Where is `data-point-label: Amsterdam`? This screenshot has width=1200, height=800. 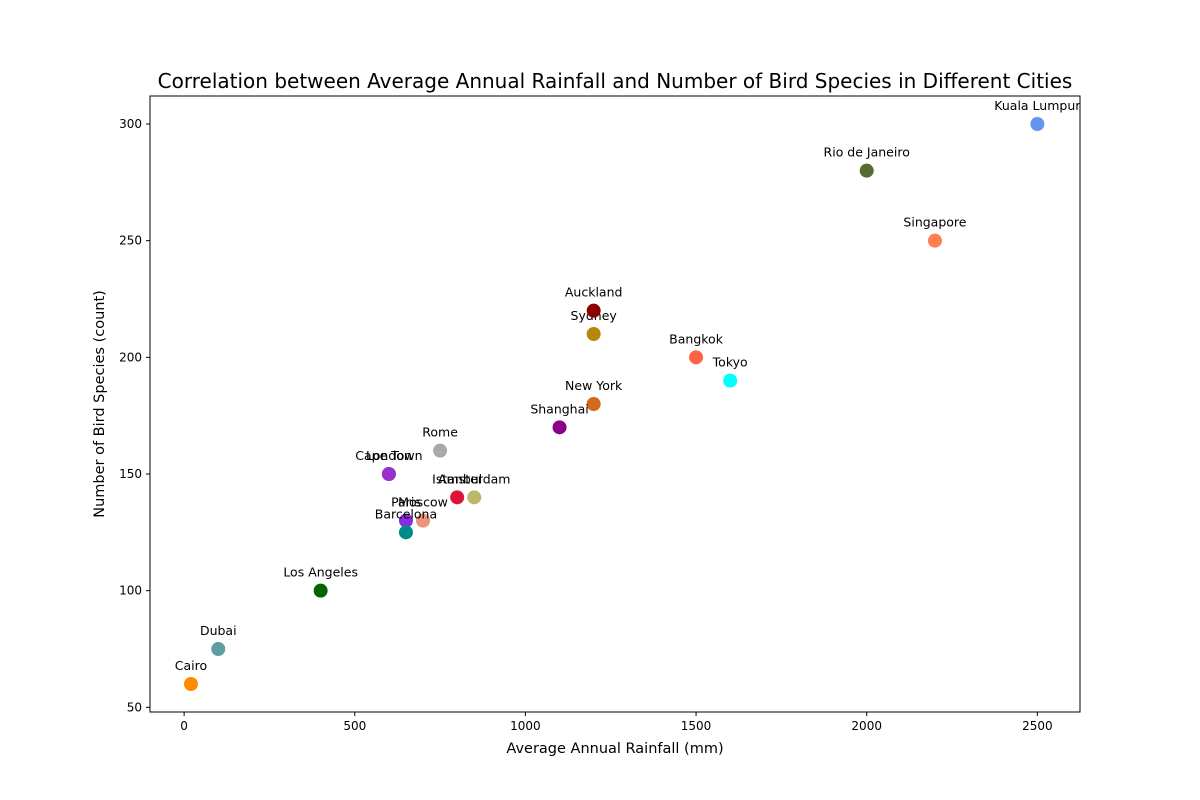
data-point-label: Amsterdam is located at coordinates (474, 478).